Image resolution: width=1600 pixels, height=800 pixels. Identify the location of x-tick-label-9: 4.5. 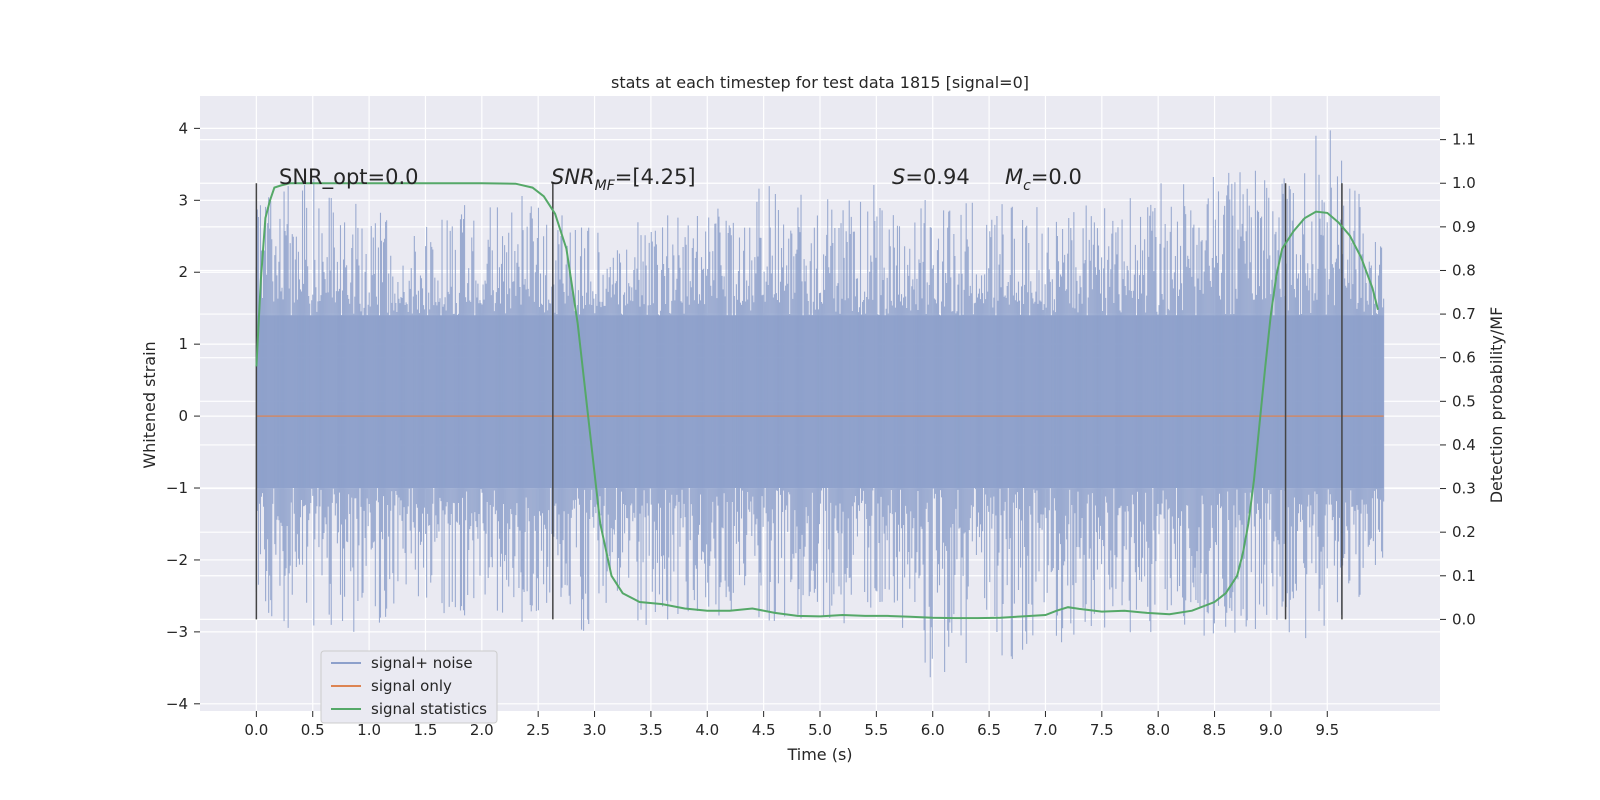
(764, 730).